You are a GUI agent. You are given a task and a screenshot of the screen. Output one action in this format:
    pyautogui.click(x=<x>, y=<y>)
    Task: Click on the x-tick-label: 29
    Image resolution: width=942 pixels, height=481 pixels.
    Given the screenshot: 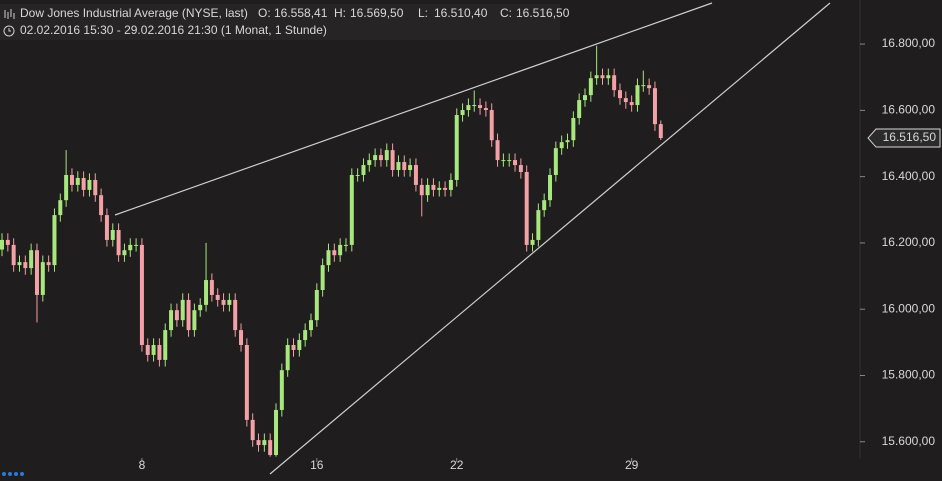 What is the action you would take?
    pyautogui.click(x=632, y=465)
    